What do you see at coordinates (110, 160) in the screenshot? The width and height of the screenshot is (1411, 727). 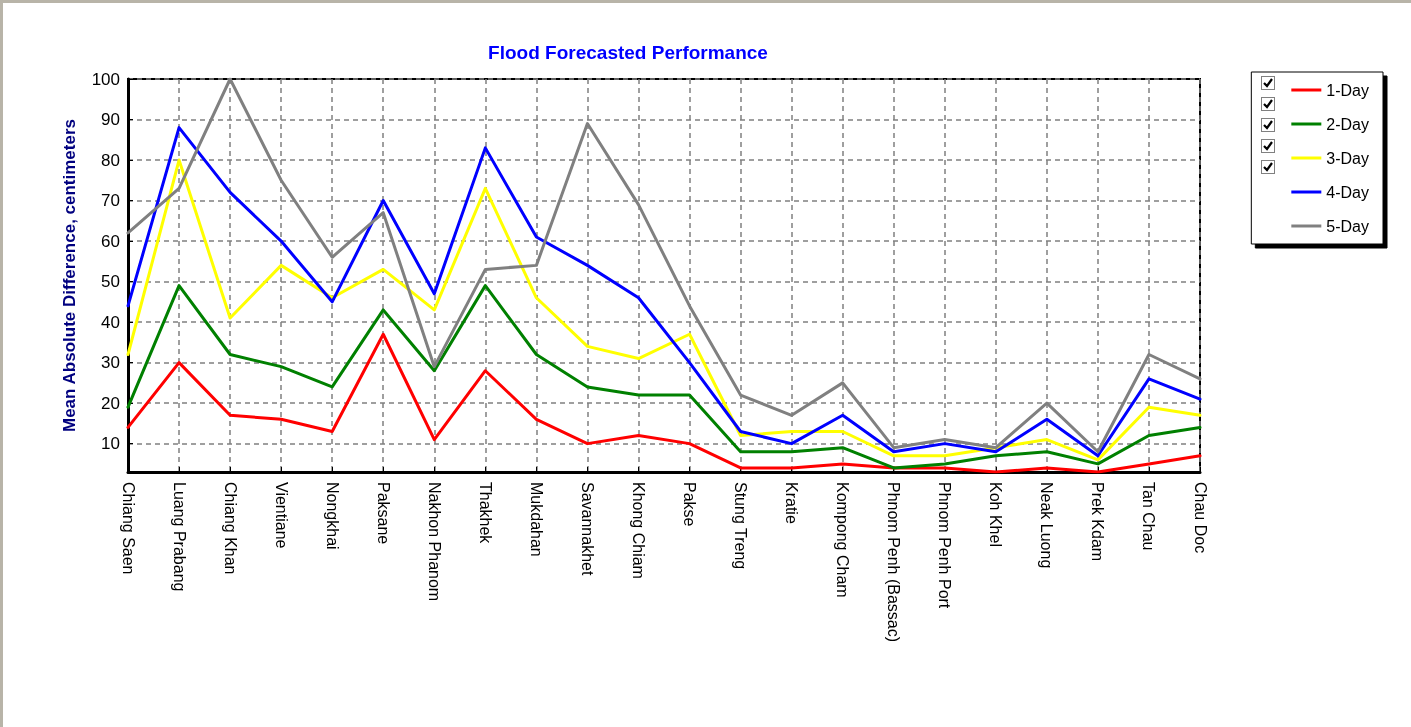 I see `y-tick-label: 80` at bounding box center [110, 160].